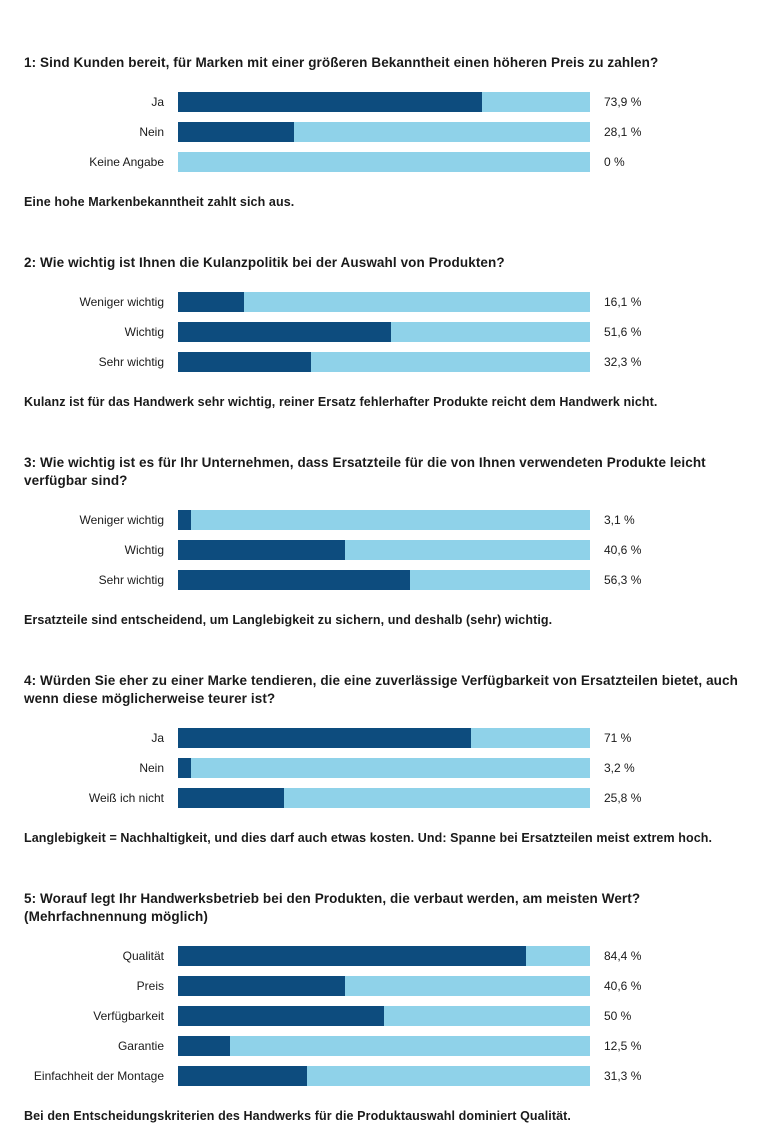 Image resolution: width=773 pixels, height=1124 pixels. What do you see at coordinates (126, 798) in the screenshot?
I see `bar-category-label: Weiß ich nicht` at bounding box center [126, 798].